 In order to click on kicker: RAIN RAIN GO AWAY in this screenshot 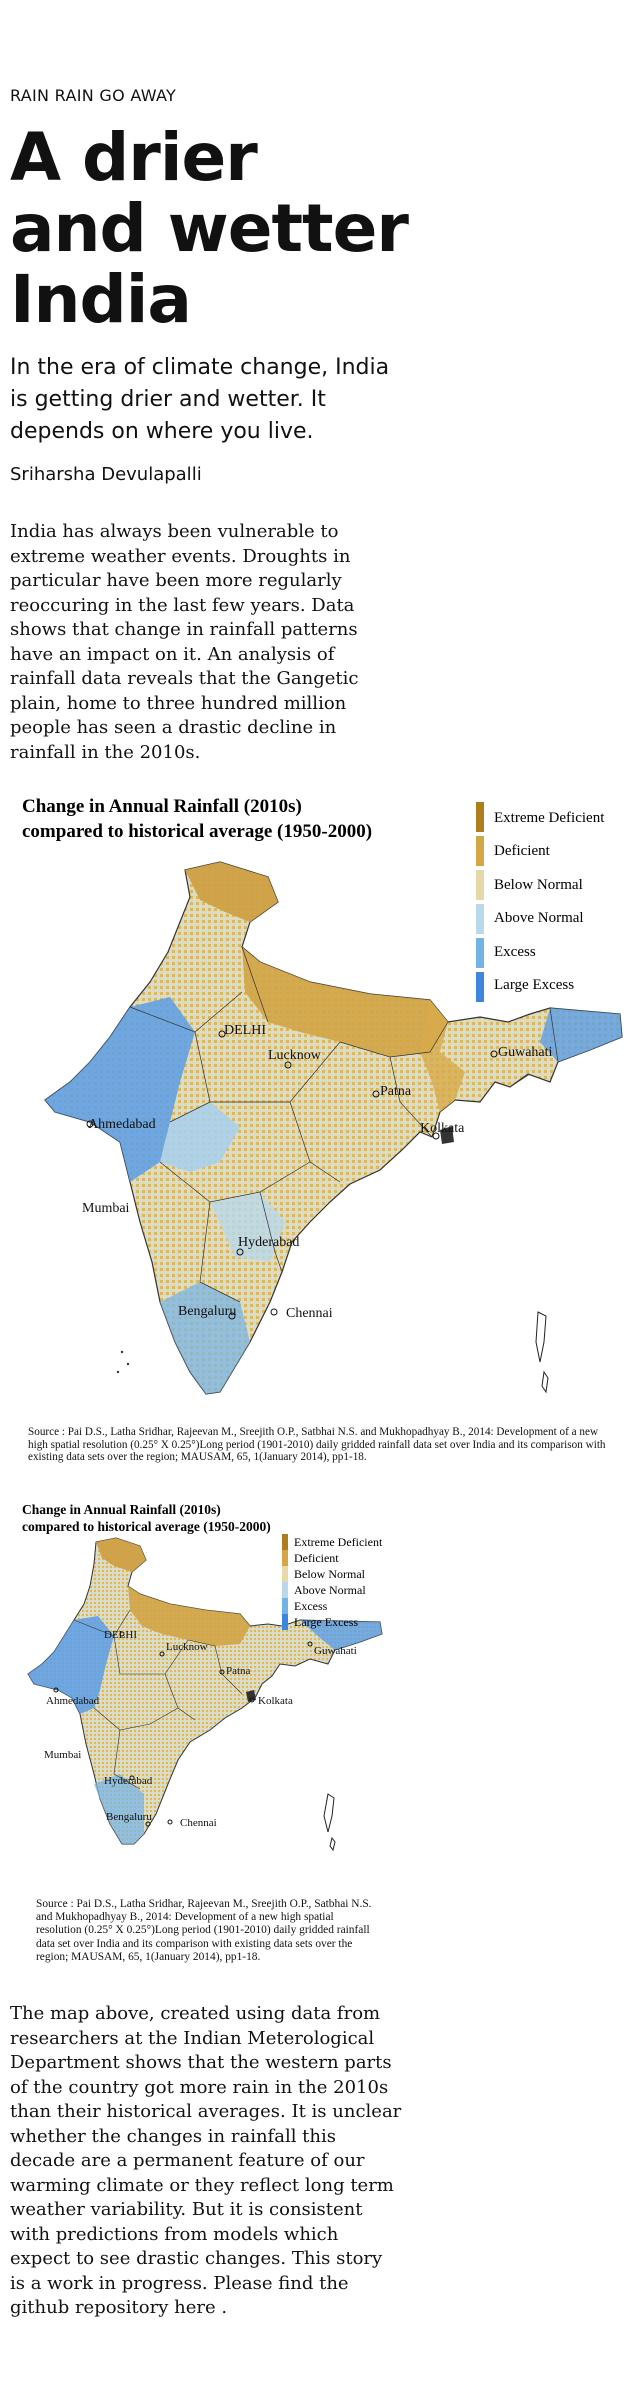, I will do `click(93, 95)`.